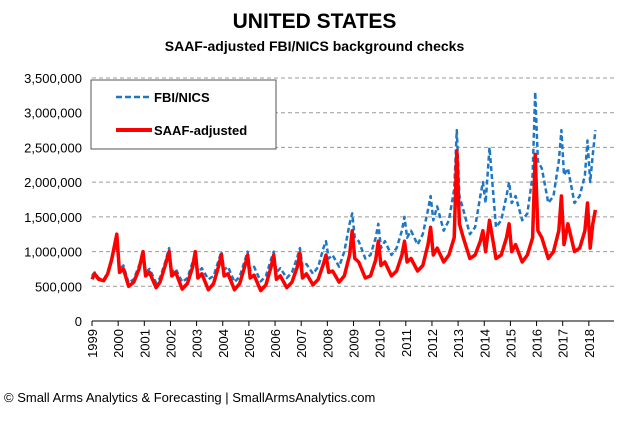  Describe the element at coordinates (197, 343) in the screenshot. I see `x-tick-label: 2003` at that location.